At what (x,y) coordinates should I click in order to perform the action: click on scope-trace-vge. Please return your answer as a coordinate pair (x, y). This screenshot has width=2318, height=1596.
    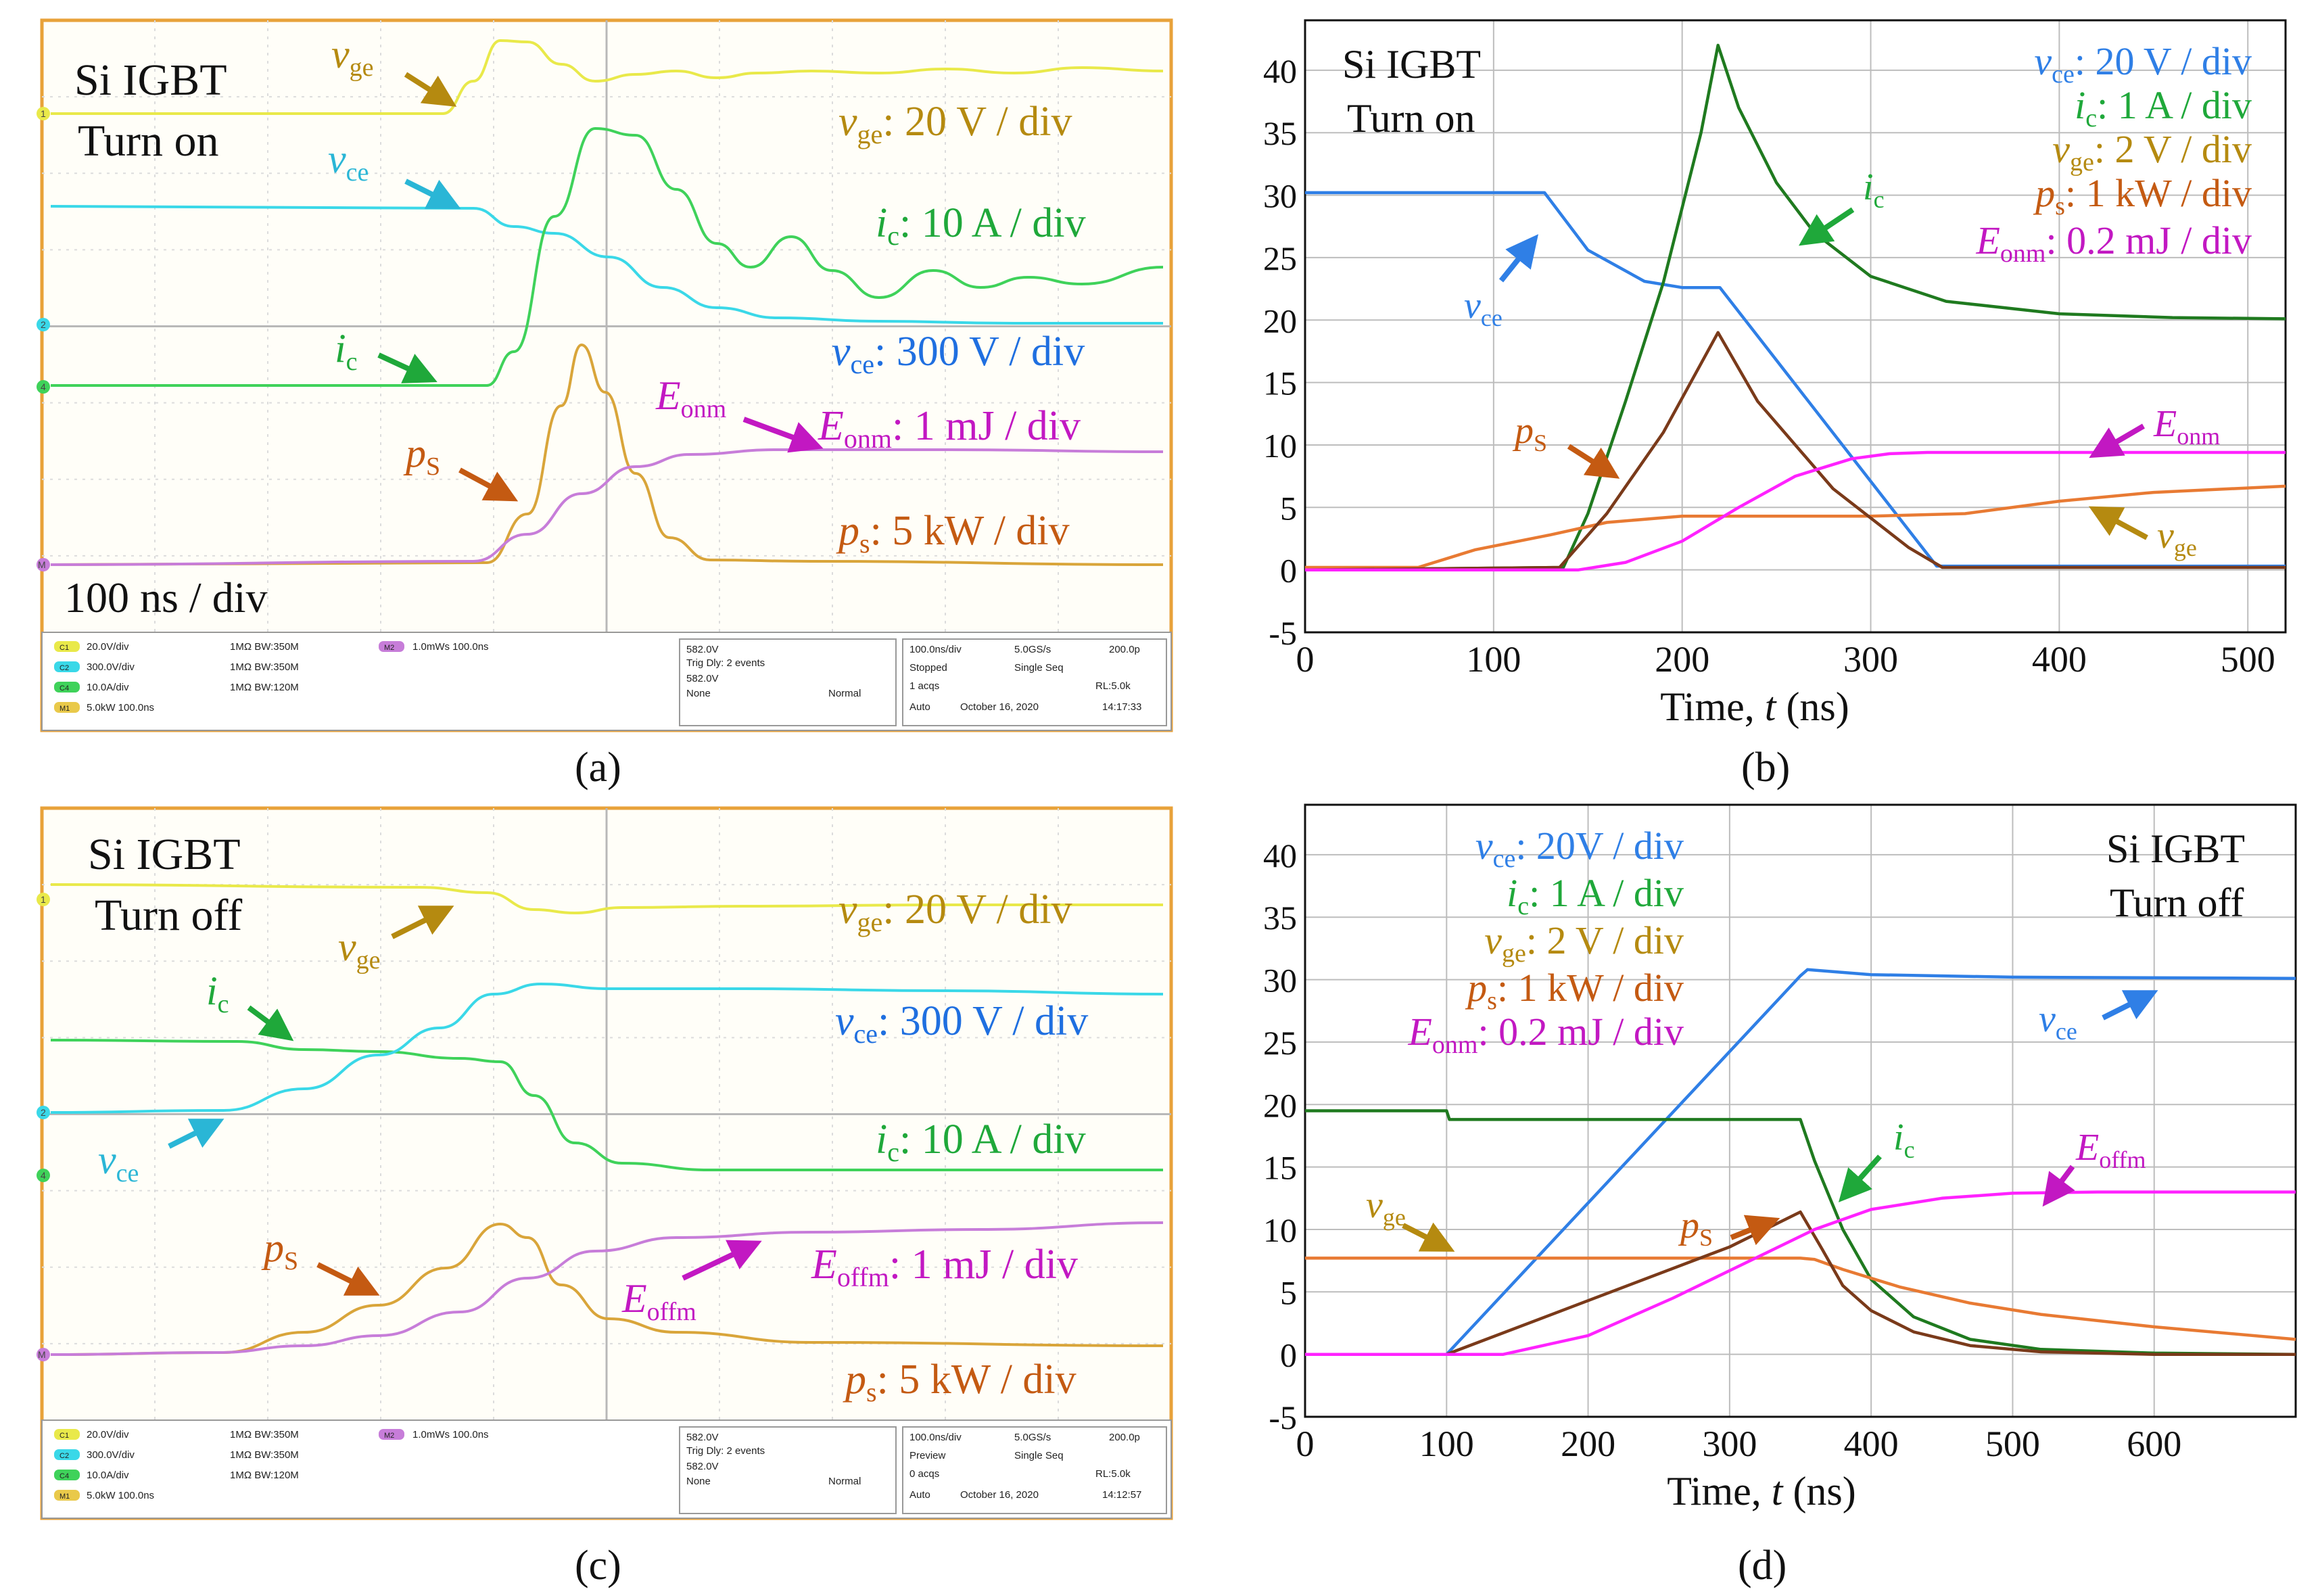
    Looking at the image, I should click on (606, 899).